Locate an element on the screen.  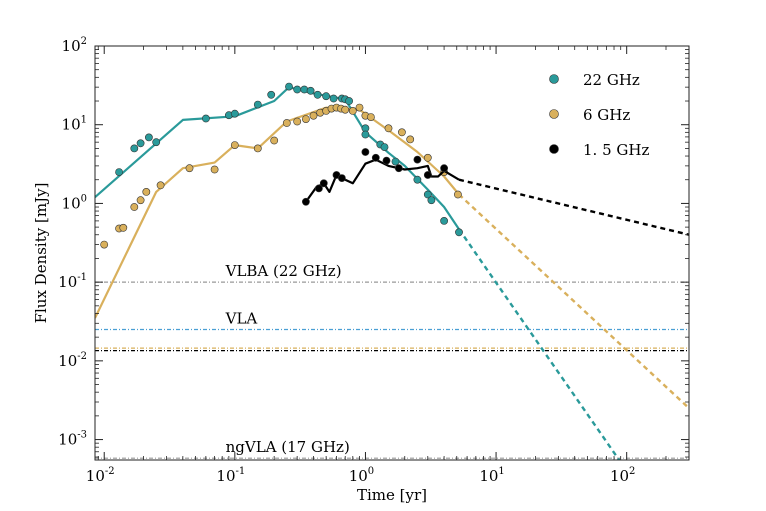
legend-label-6-ghz: 6 GHz is located at coordinates (606, 115).